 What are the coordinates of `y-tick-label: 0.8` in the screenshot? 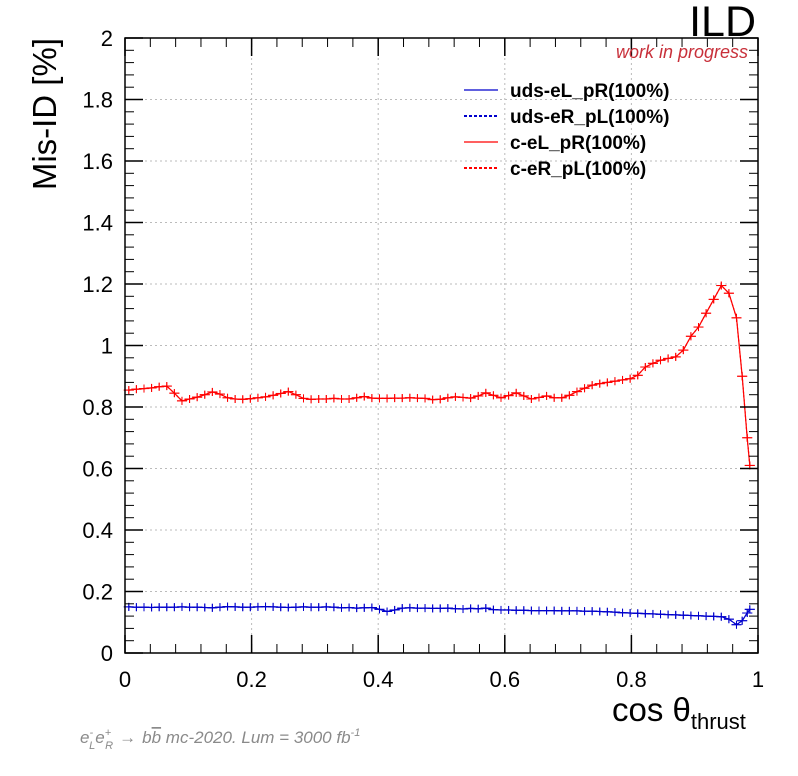 It's located at (97, 407).